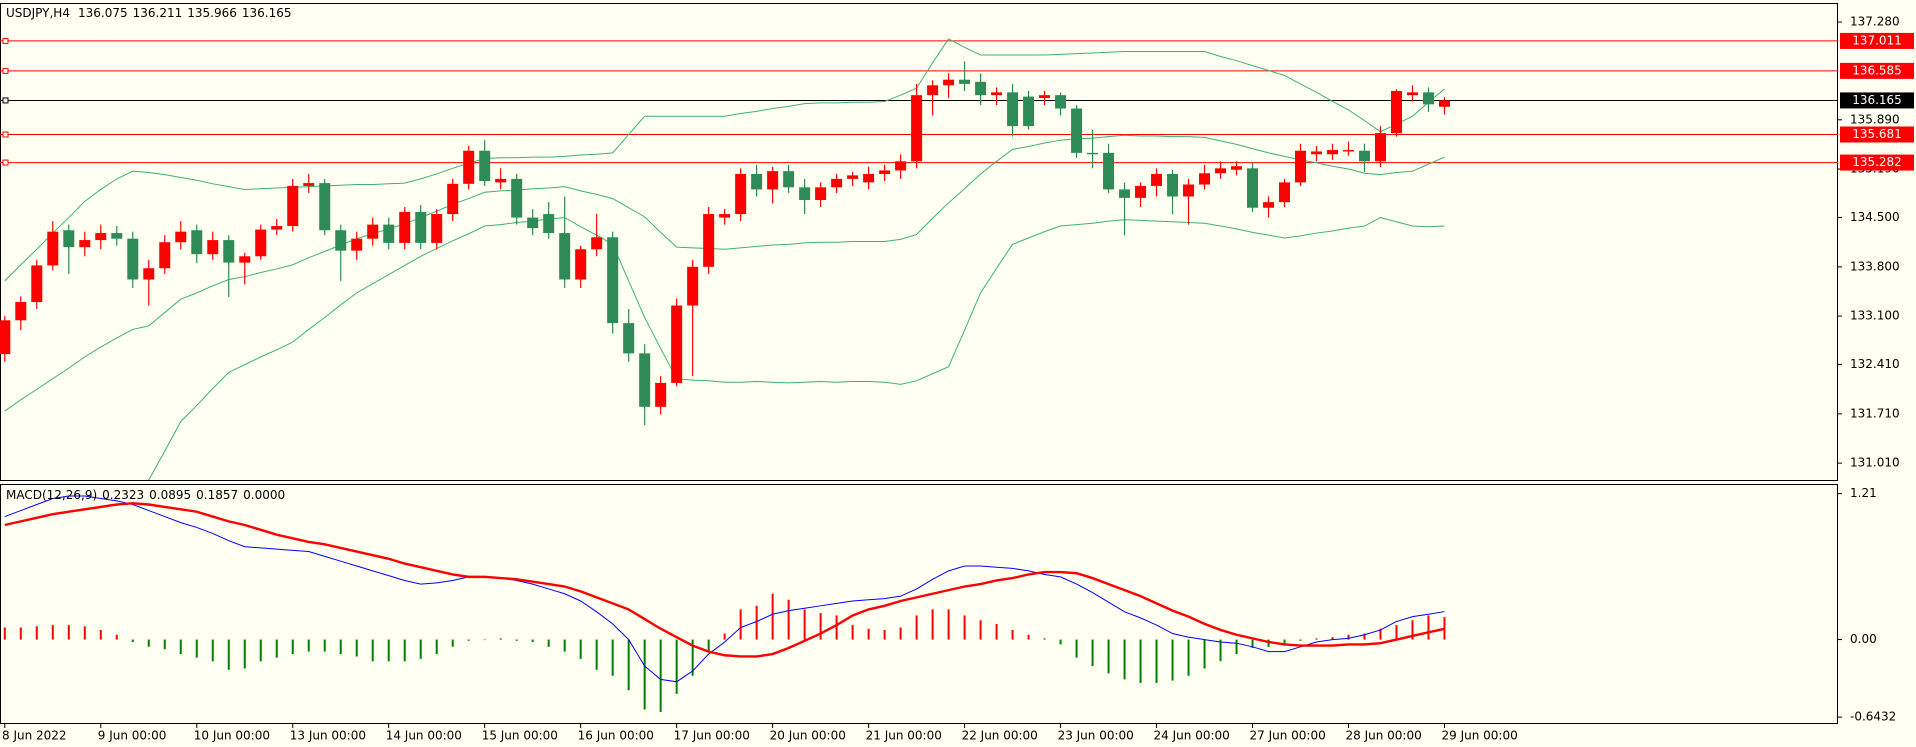 The image size is (1916, 747). Describe the element at coordinates (1875, 364) in the screenshot. I see `y-tick-label: 132.410` at that location.